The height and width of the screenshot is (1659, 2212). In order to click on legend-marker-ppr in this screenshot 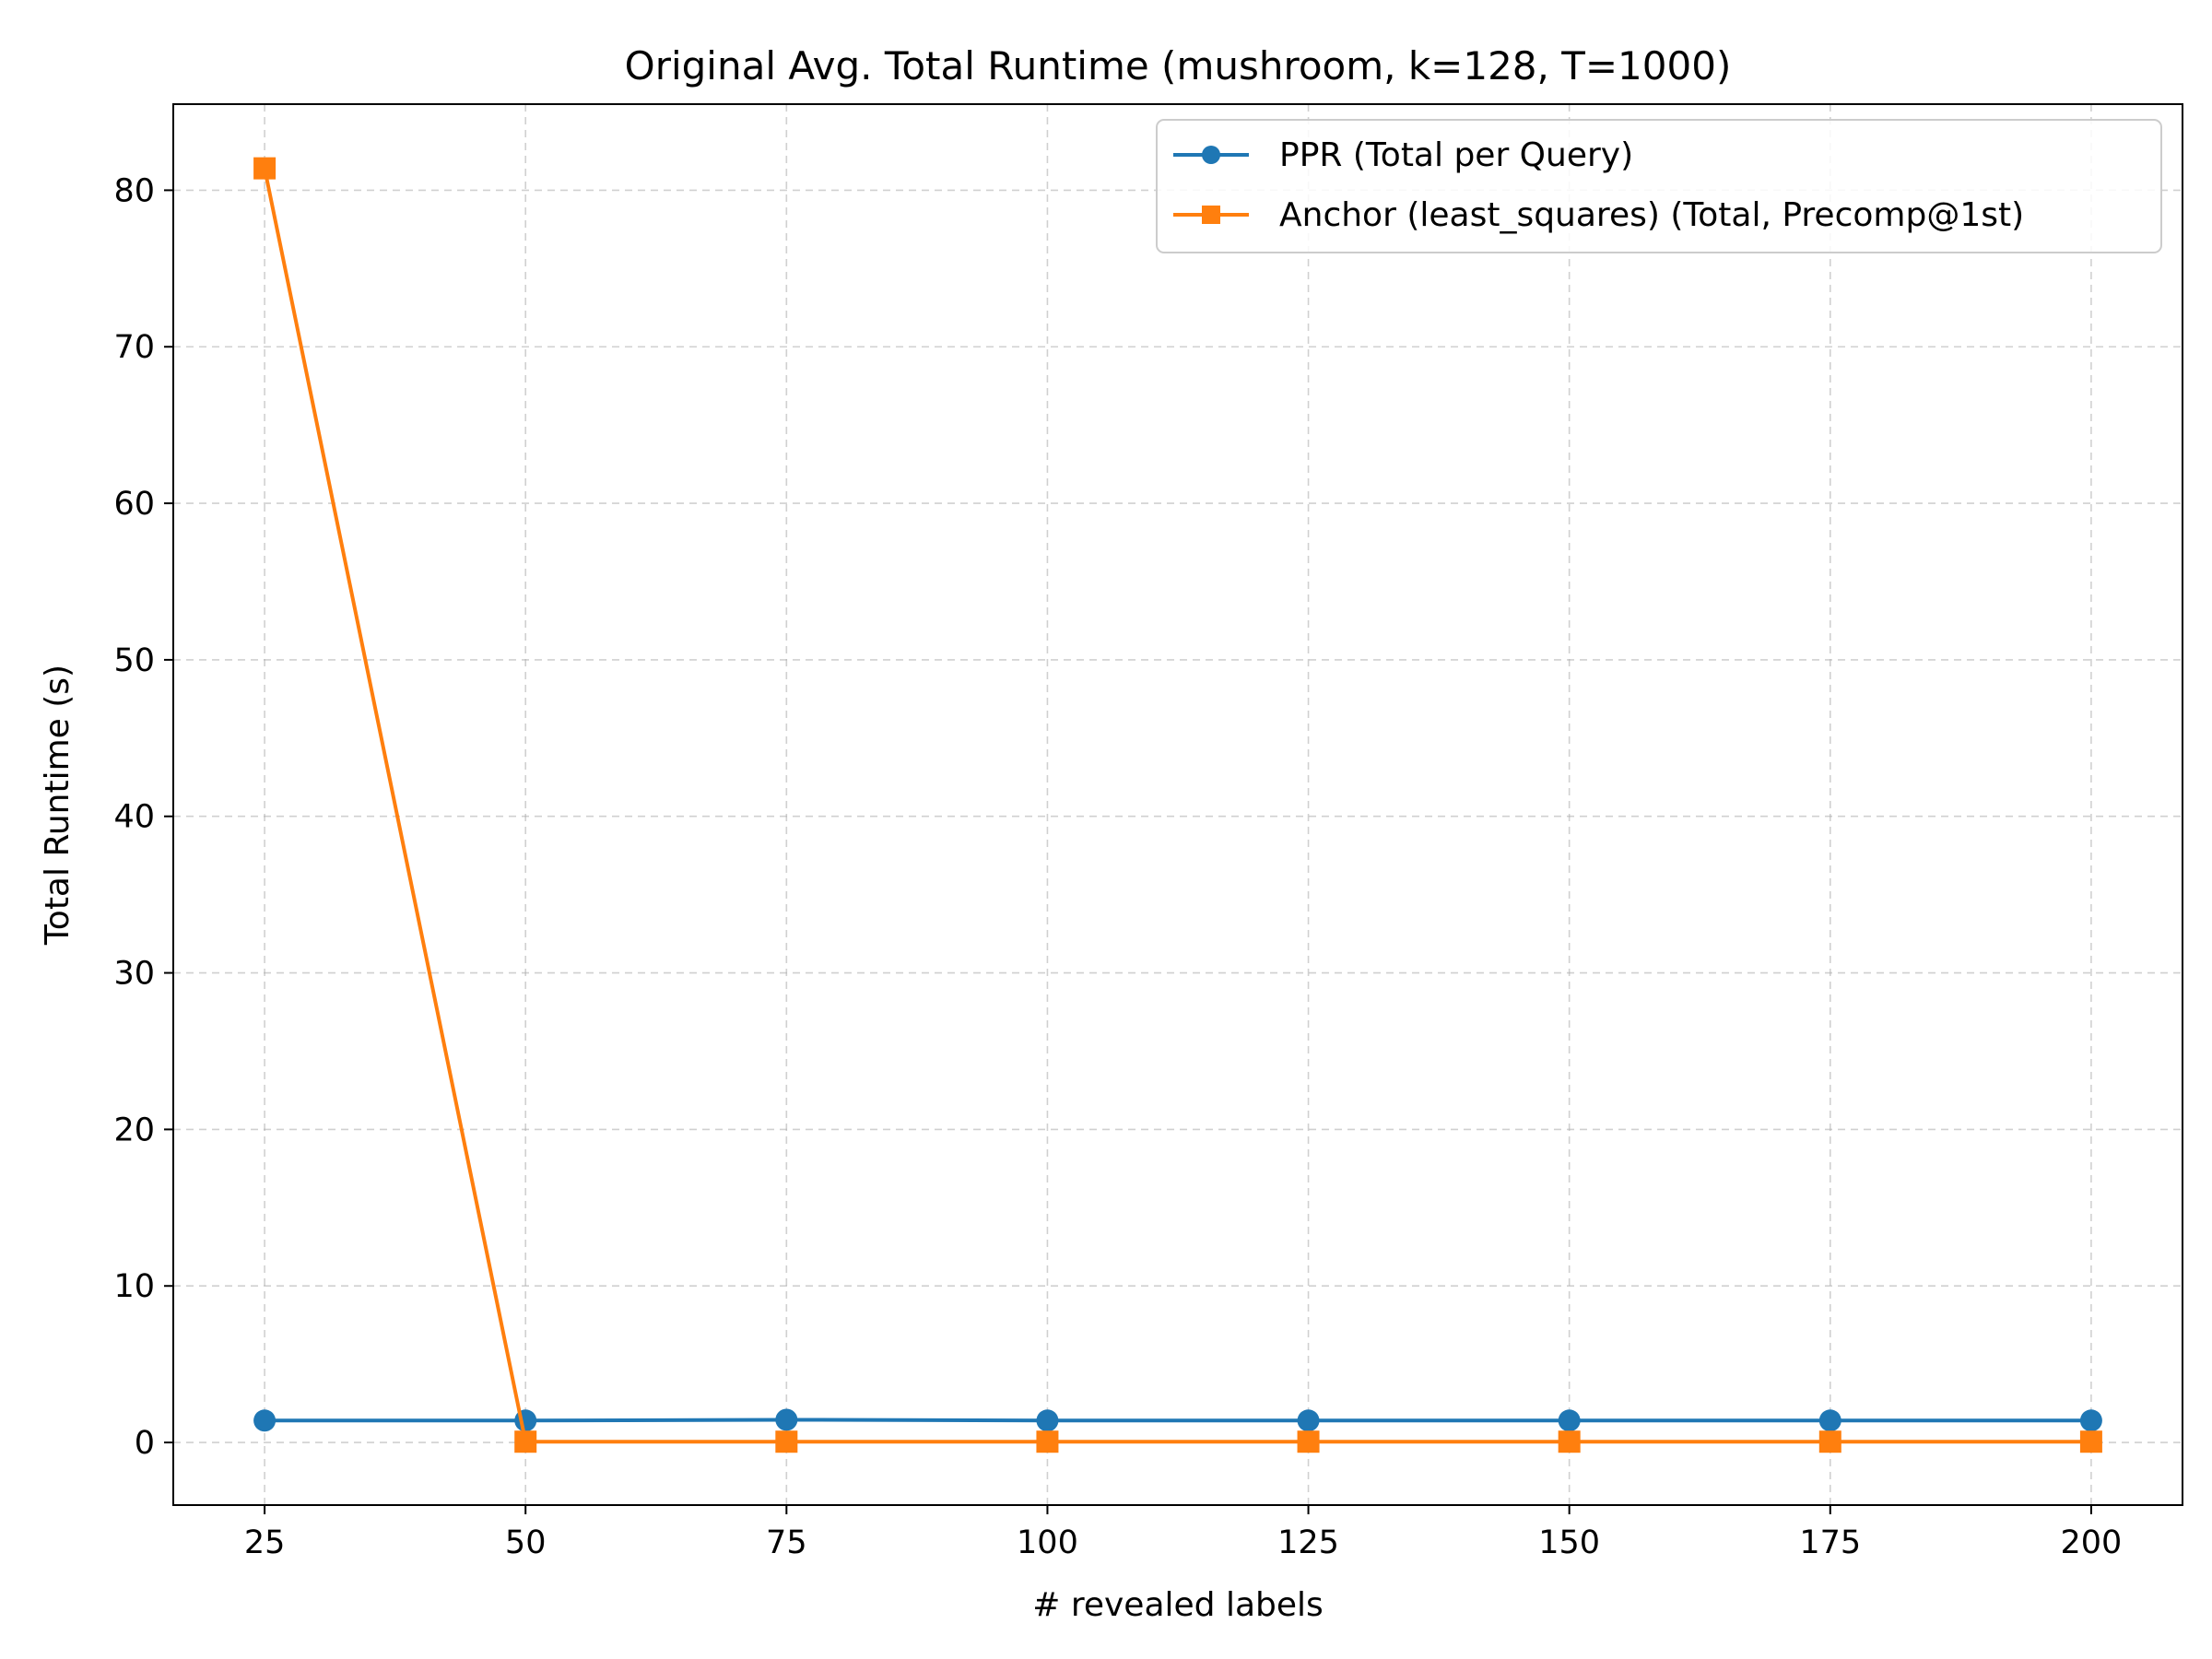, I will do `click(1211, 155)`.